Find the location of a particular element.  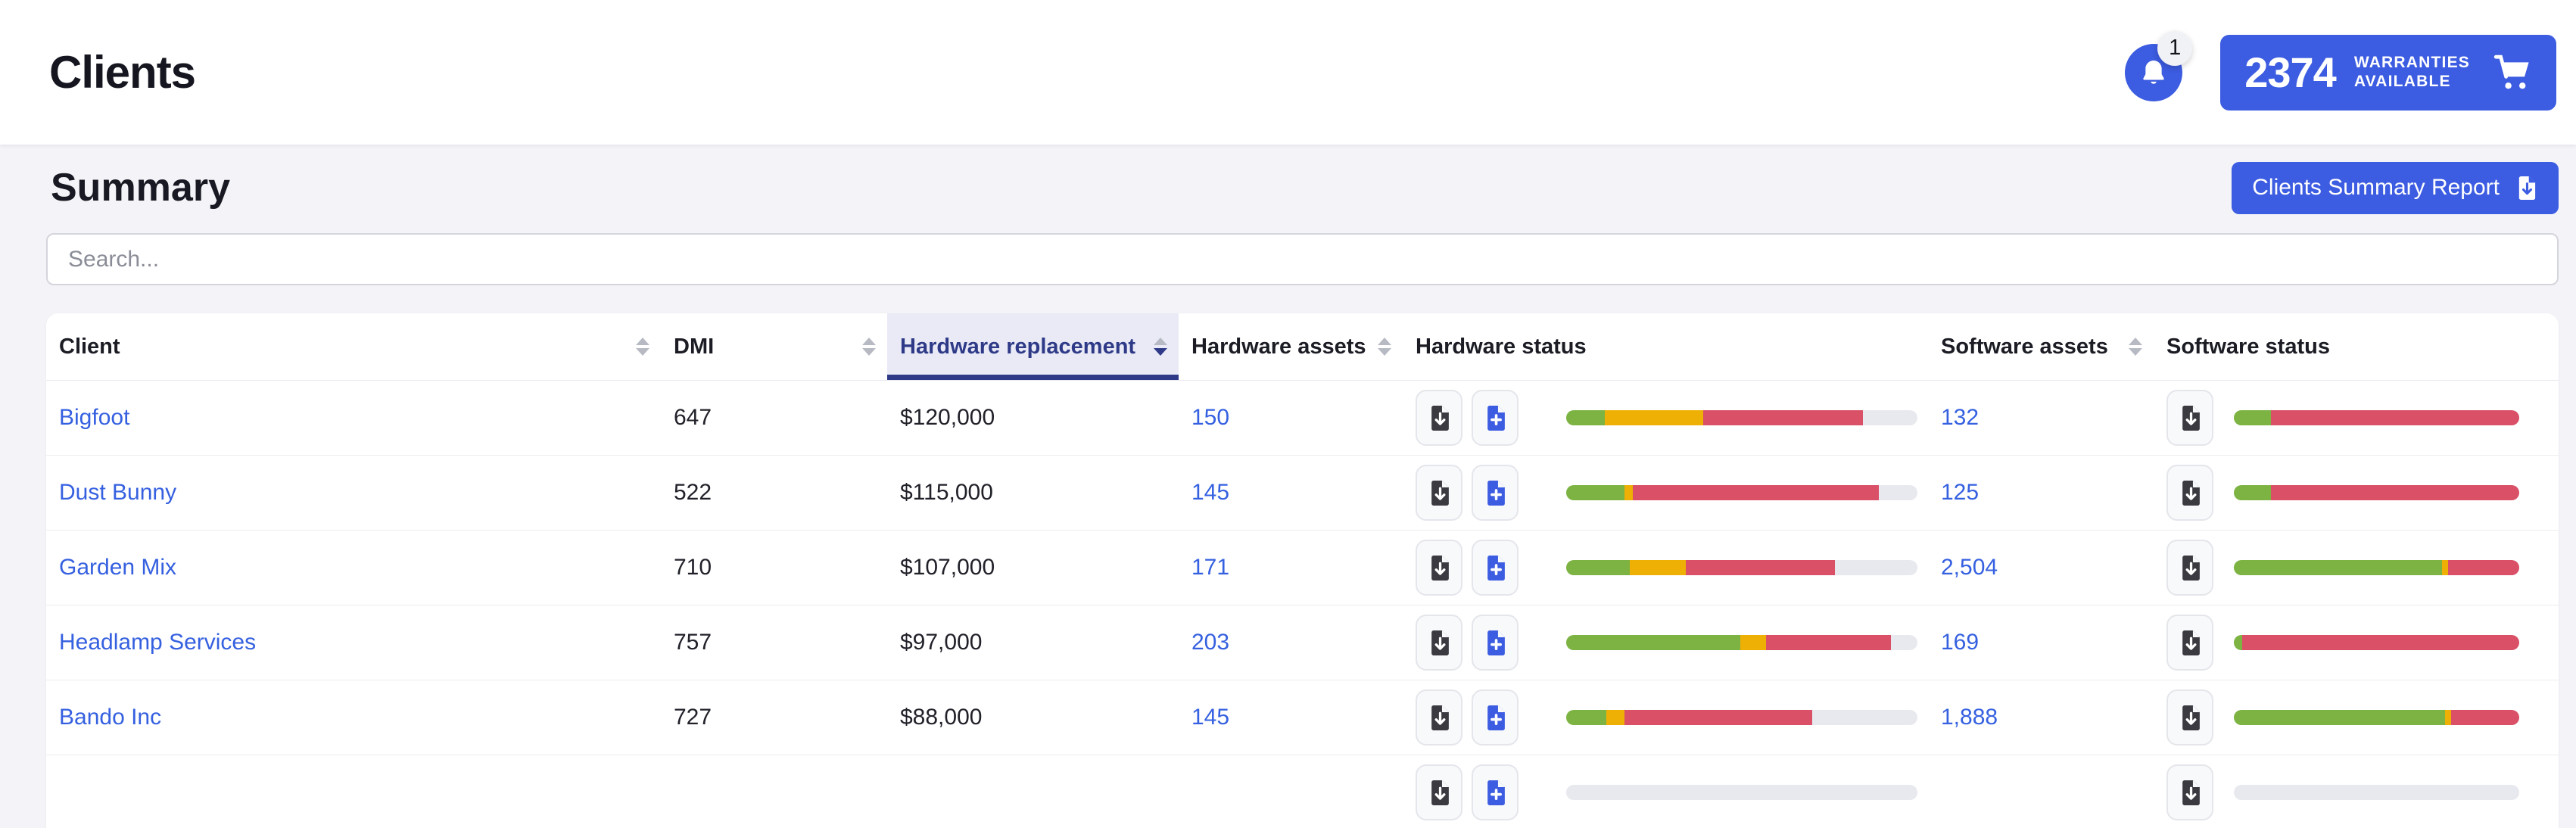

hardware-replacement-value: $115,000 is located at coordinates (946, 492).